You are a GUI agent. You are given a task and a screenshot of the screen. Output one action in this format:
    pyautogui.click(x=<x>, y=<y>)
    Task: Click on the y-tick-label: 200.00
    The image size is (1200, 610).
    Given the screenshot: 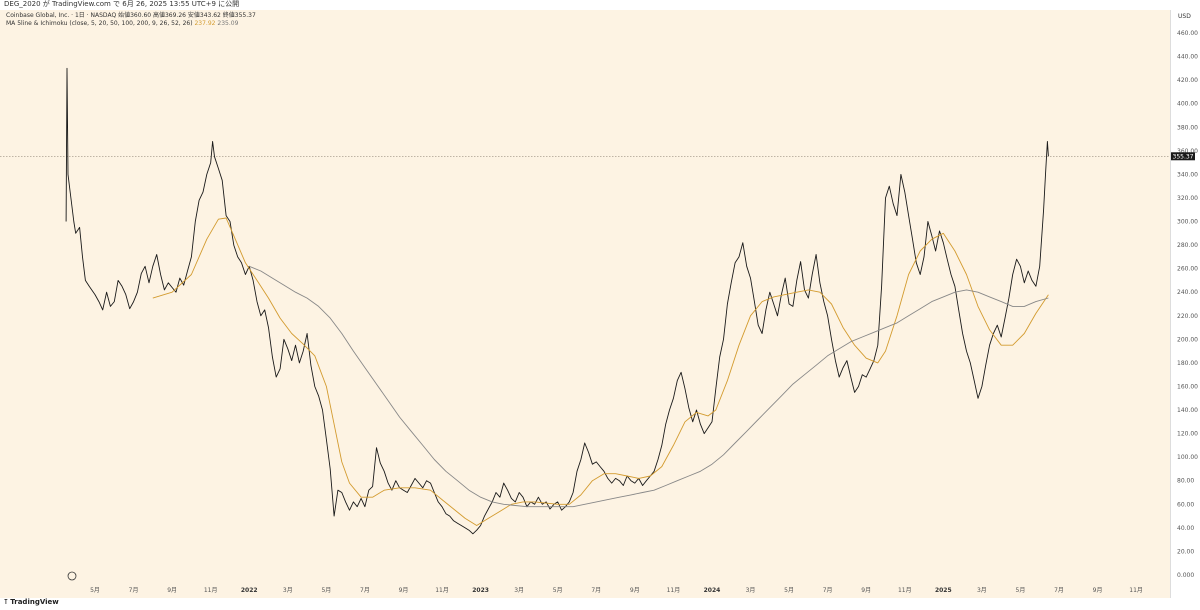 What is the action you would take?
    pyautogui.click(x=1187, y=339)
    